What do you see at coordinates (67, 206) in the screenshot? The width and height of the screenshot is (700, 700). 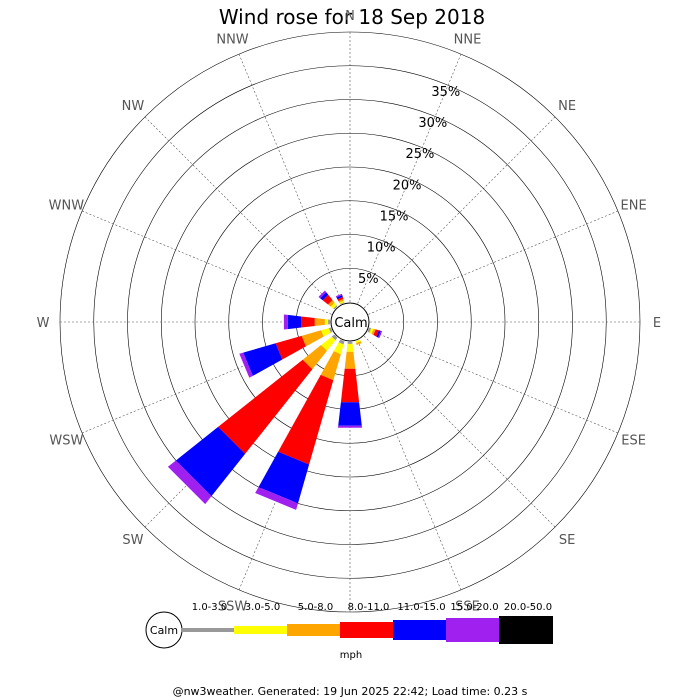 I see `direction-label-wnw: WNW` at bounding box center [67, 206].